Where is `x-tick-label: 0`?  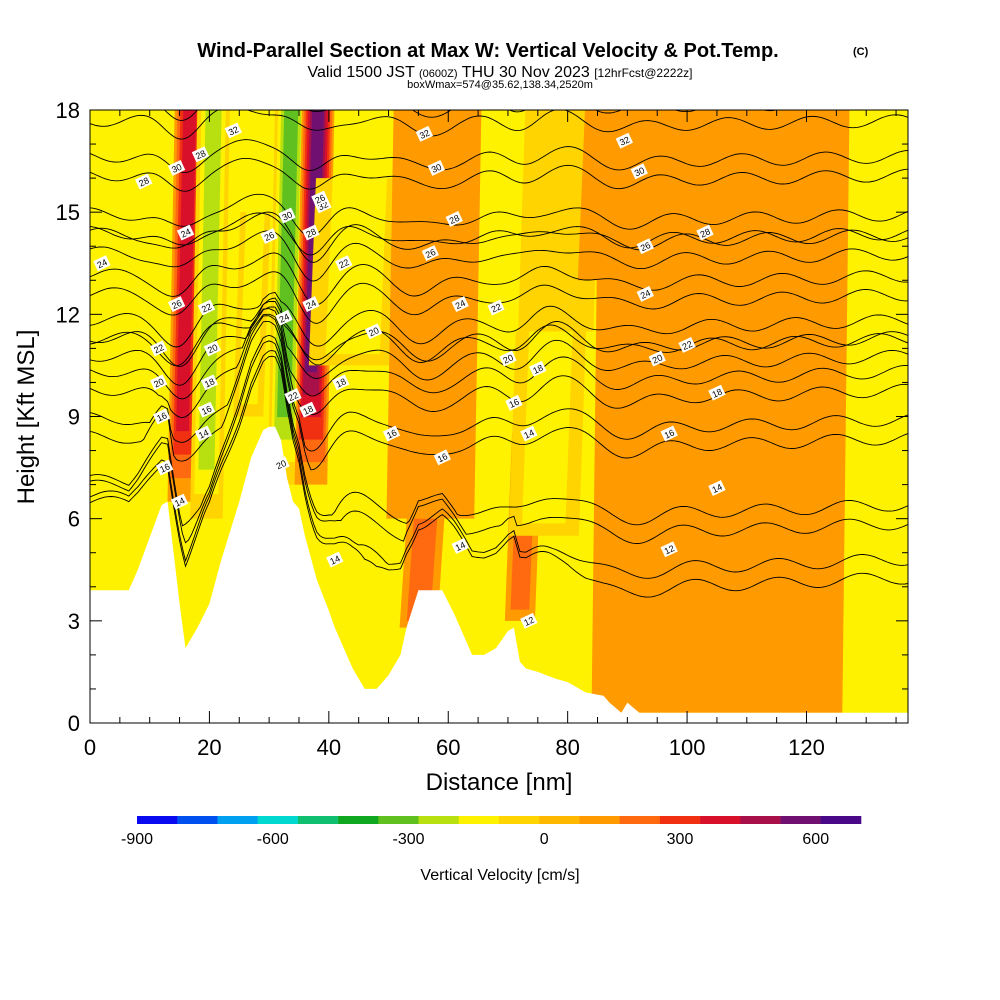
x-tick-label: 0 is located at coordinates (90, 747).